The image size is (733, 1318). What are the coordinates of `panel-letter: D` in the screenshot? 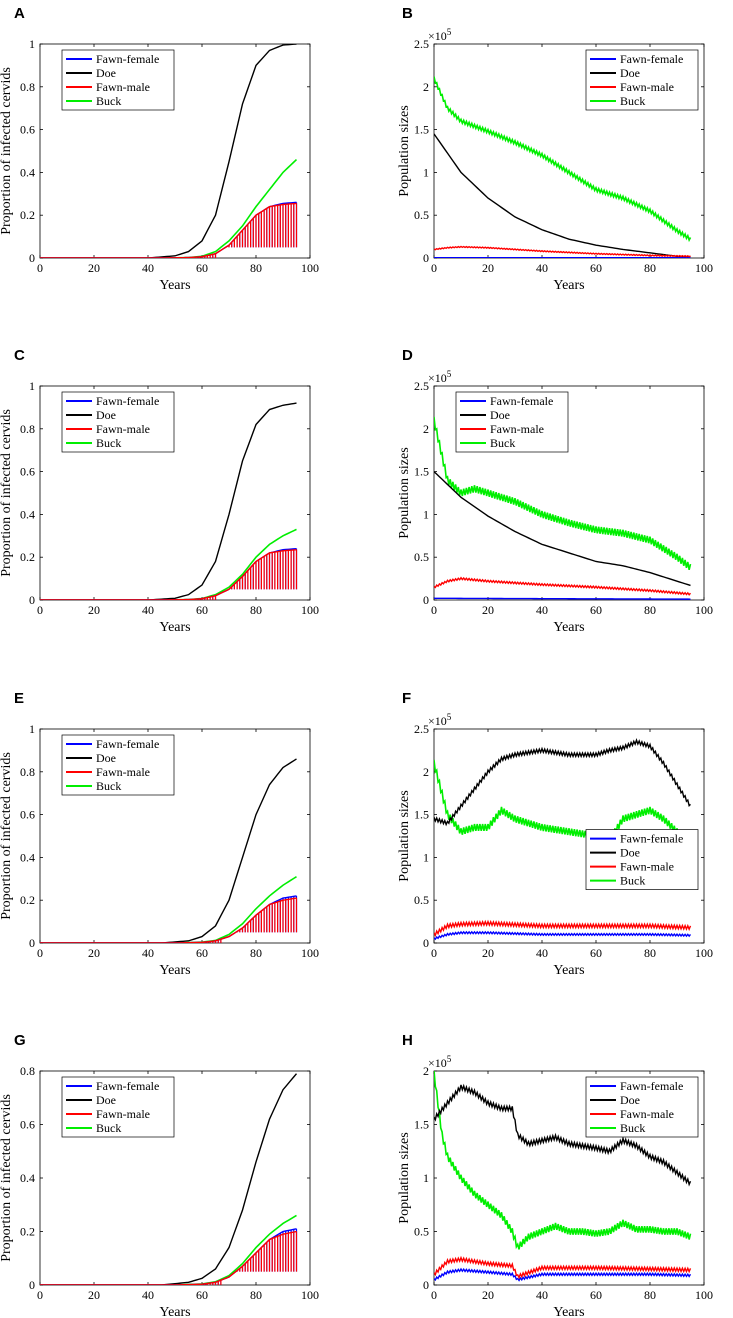 It's located at (407, 355).